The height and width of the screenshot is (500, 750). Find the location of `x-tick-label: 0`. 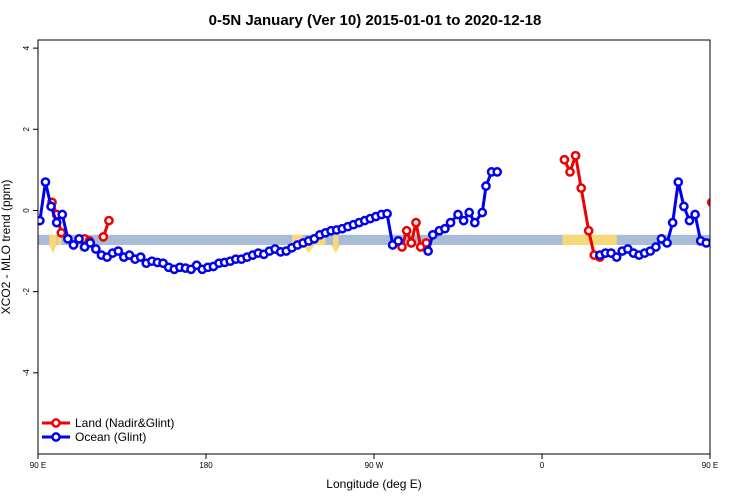

x-tick-label: 0 is located at coordinates (542, 465).